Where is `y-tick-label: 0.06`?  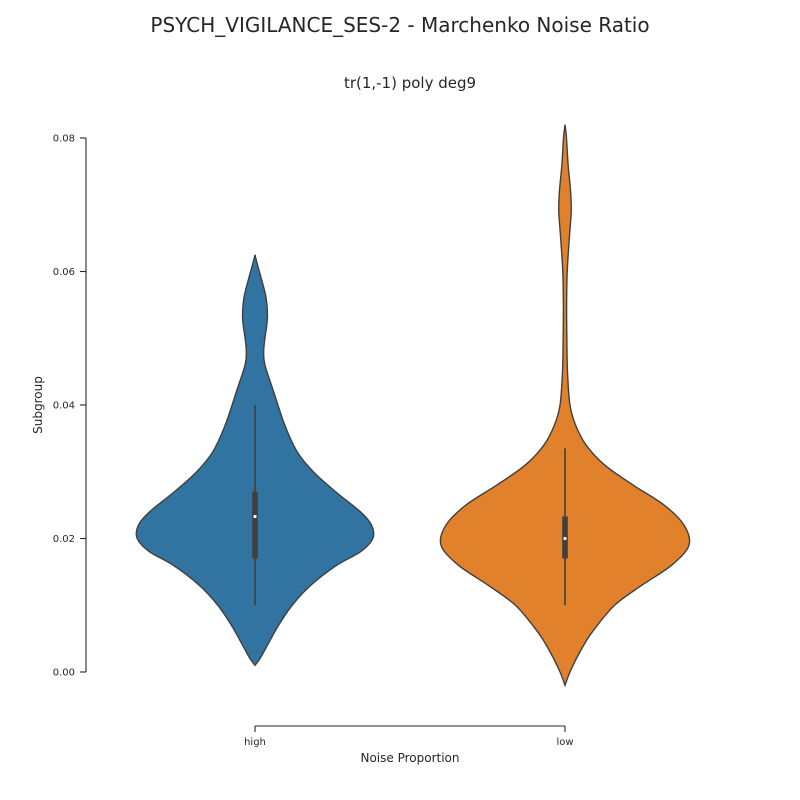 y-tick-label: 0.06 is located at coordinates (64, 272).